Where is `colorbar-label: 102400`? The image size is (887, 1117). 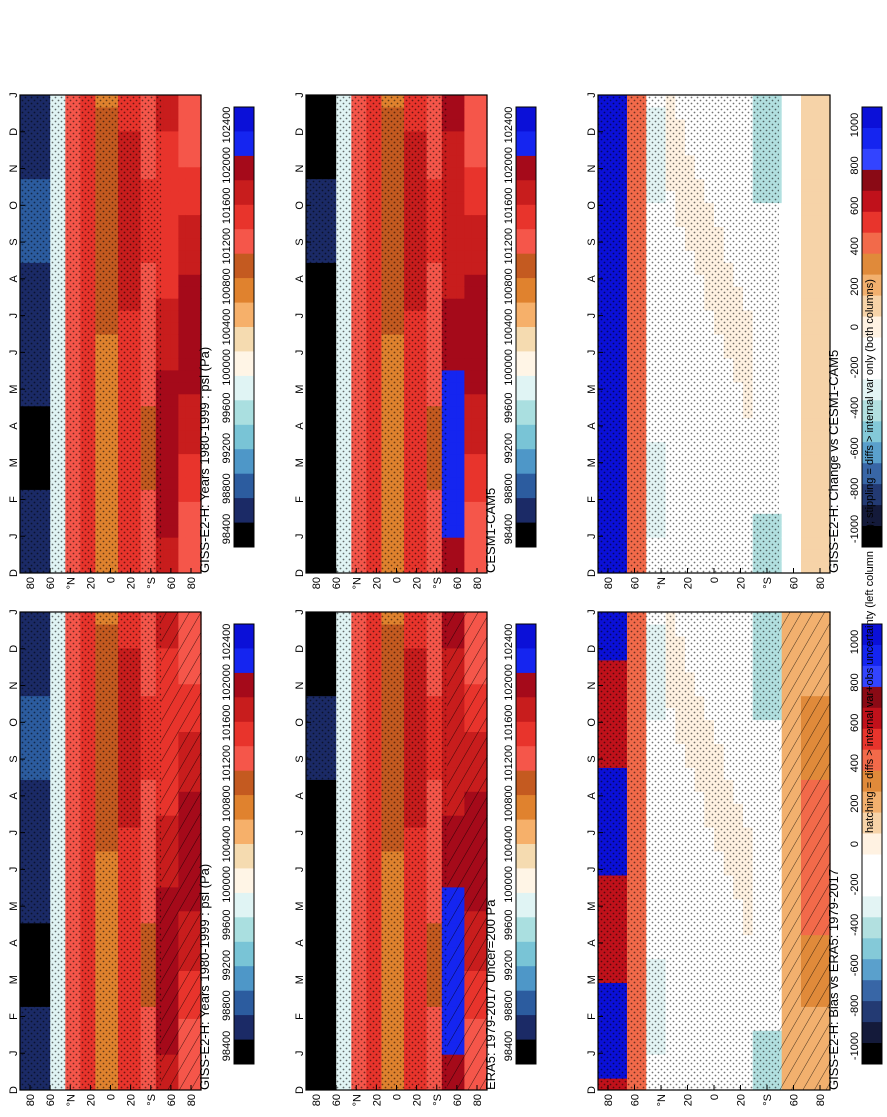
colorbar-label: 102400 is located at coordinates (509, 642).